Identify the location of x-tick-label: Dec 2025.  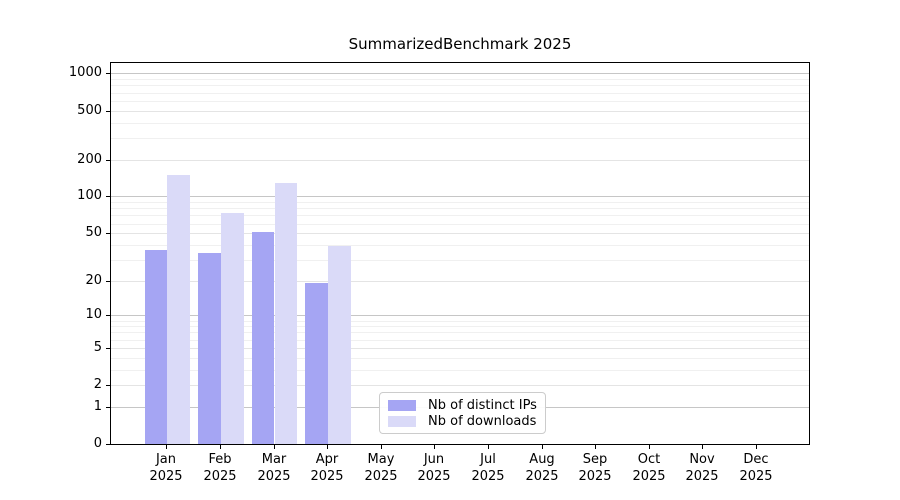
(756, 468).